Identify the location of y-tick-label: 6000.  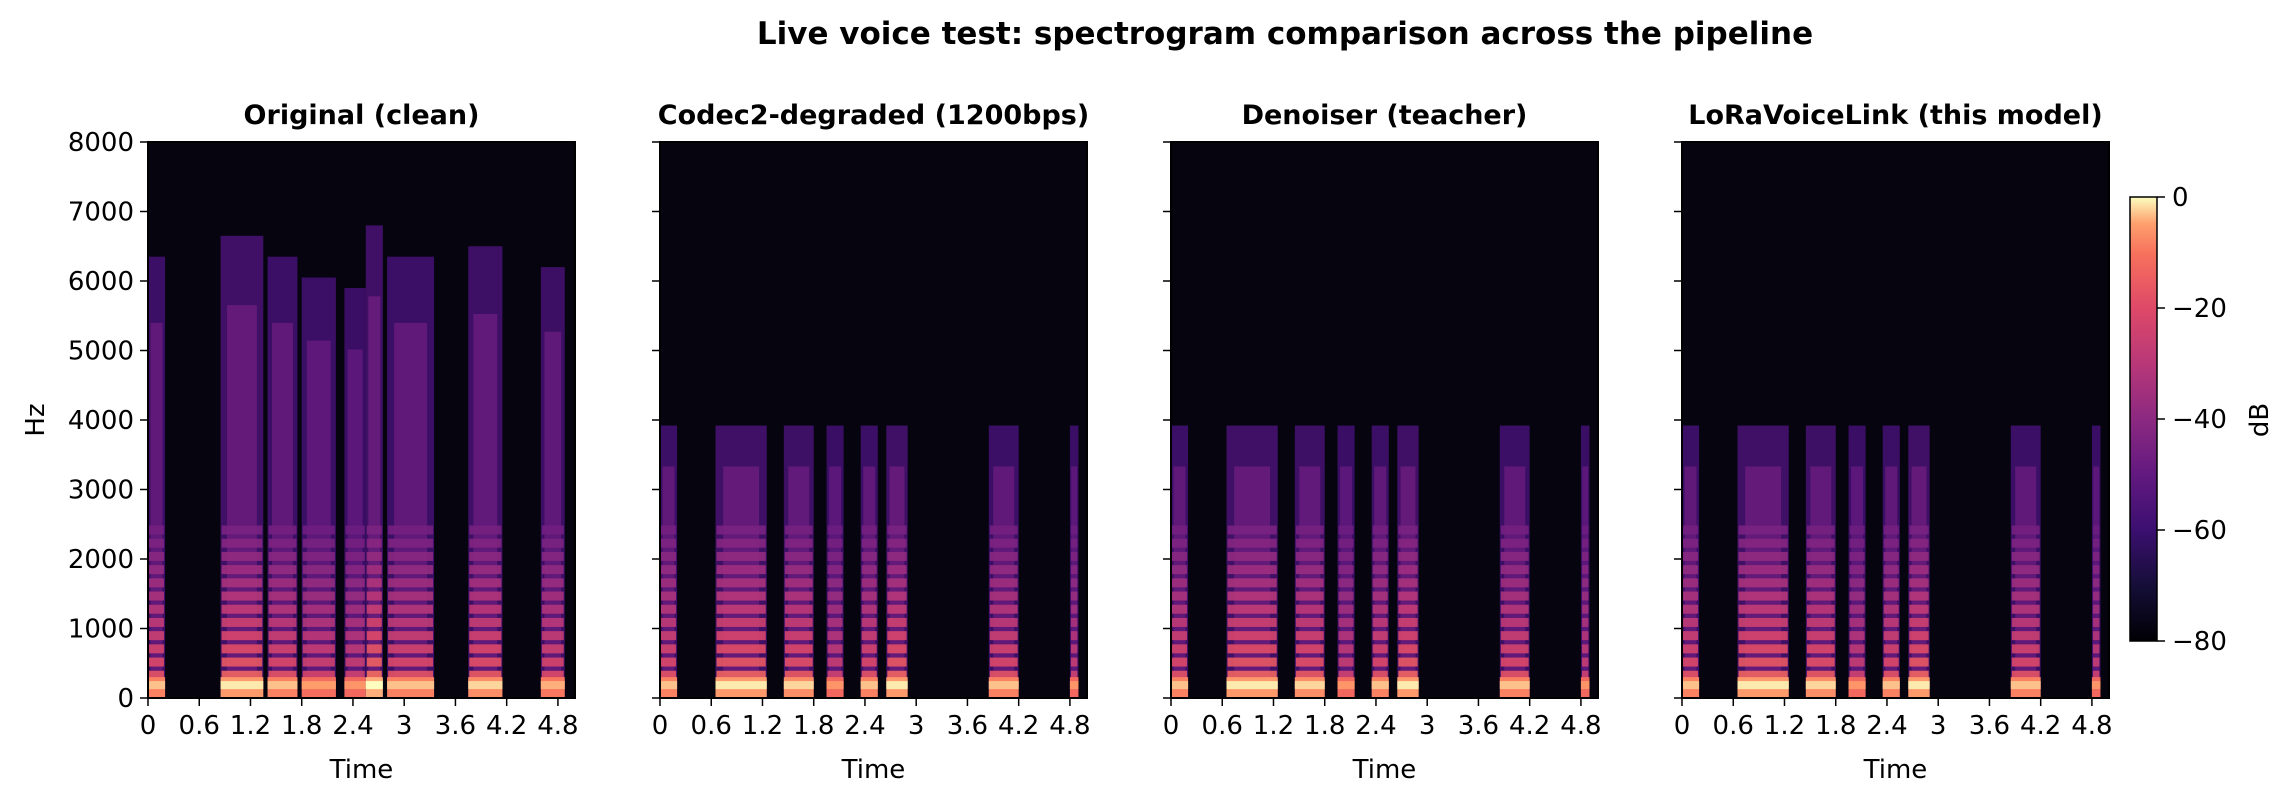
(101, 282).